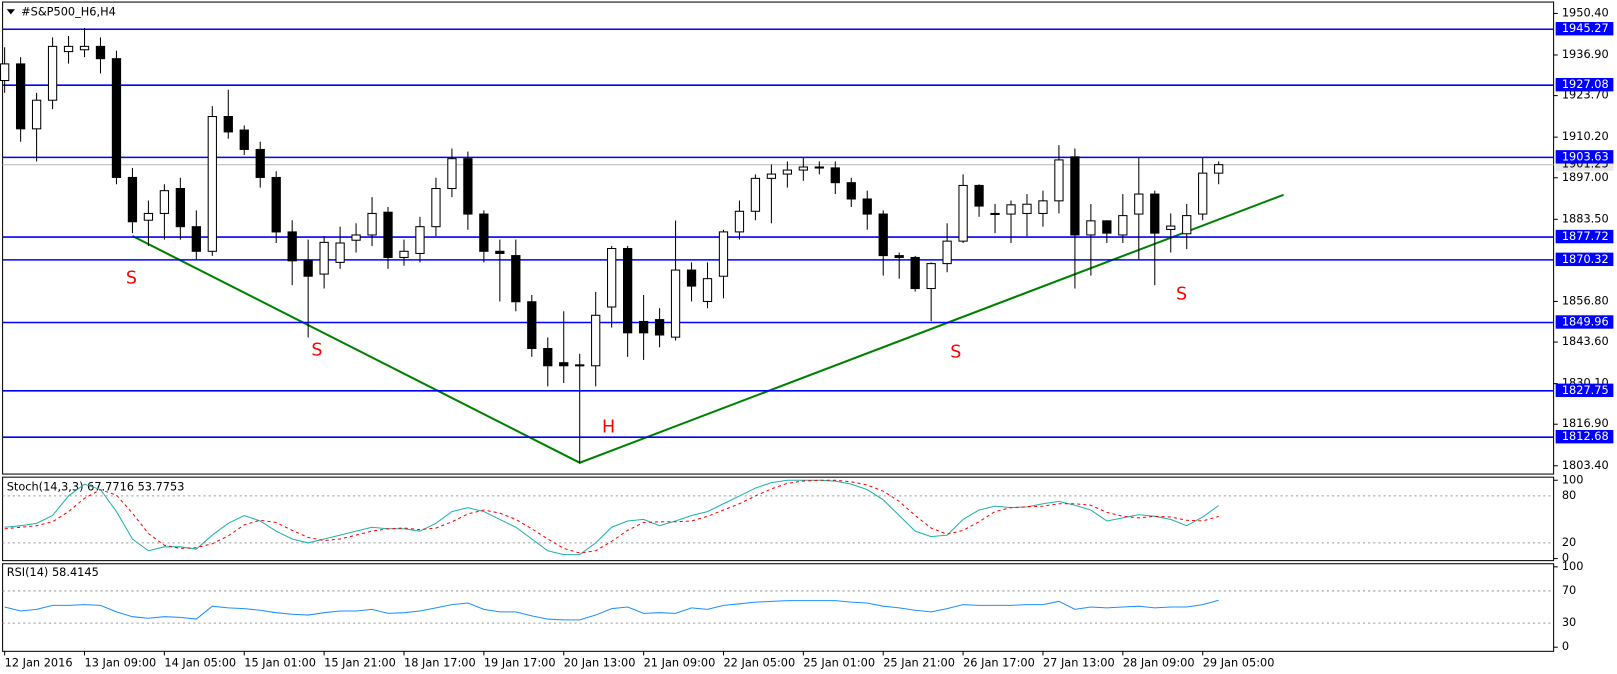 This screenshot has width=1617, height=674. What do you see at coordinates (1569, 622) in the screenshot?
I see `y-tick-label: 30` at bounding box center [1569, 622].